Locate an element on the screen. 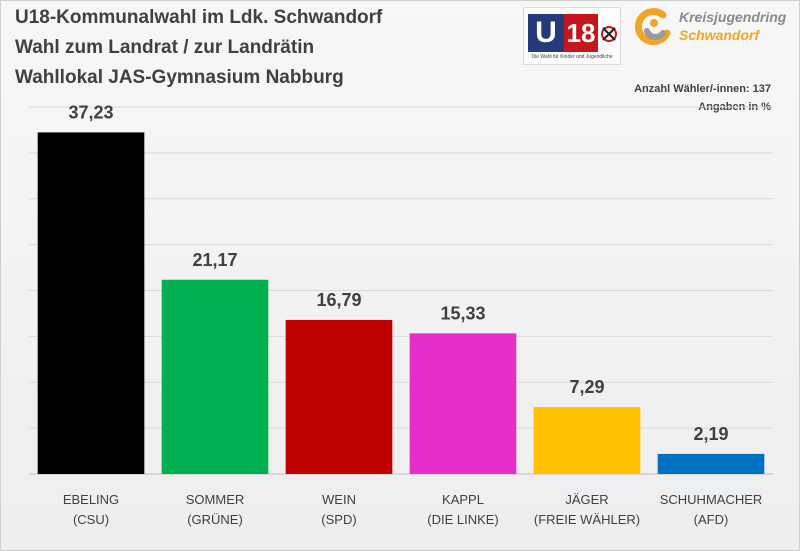 The height and width of the screenshot is (551, 800). kreisjugendring-mark-icon is located at coordinates (652, 26).